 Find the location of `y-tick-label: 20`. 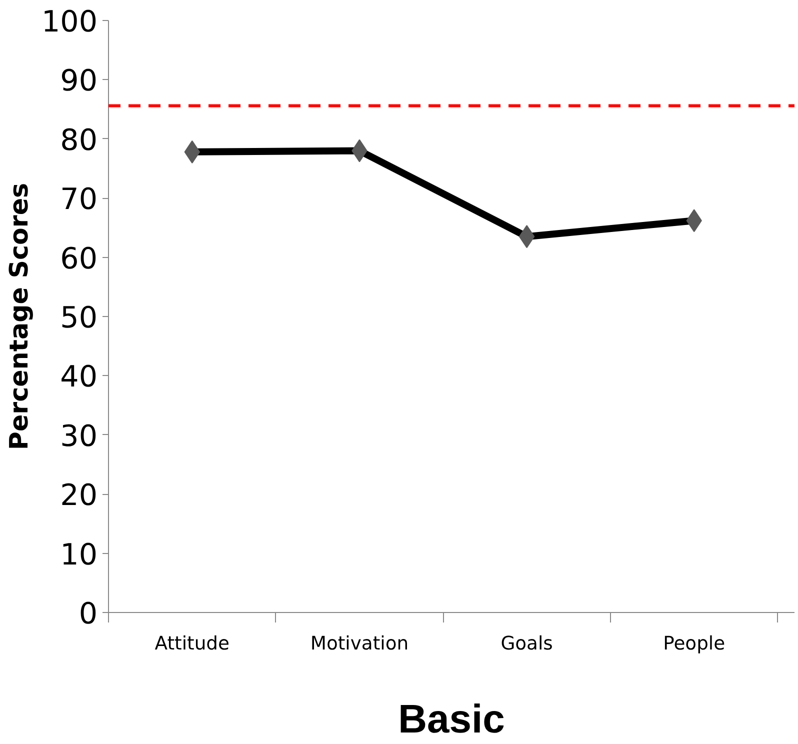

y-tick-label: 20 is located at coordinates (79, 495).